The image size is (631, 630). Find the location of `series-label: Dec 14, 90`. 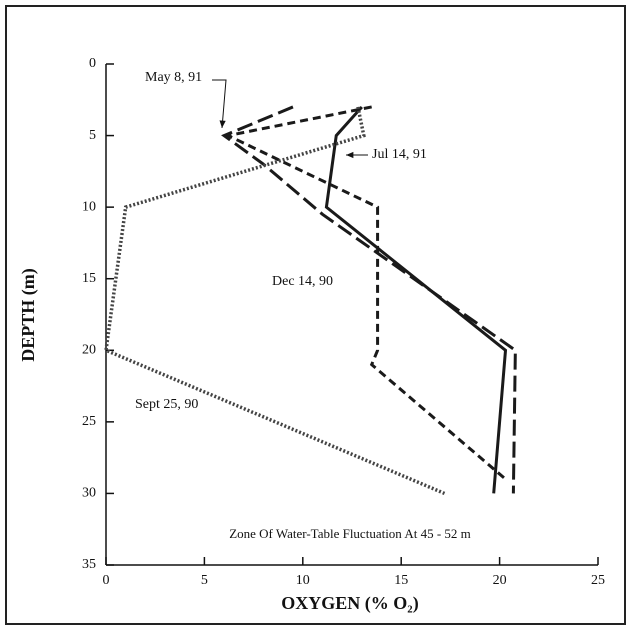

series-label: Dec 14, 90 is located at coordinates (302, 281).